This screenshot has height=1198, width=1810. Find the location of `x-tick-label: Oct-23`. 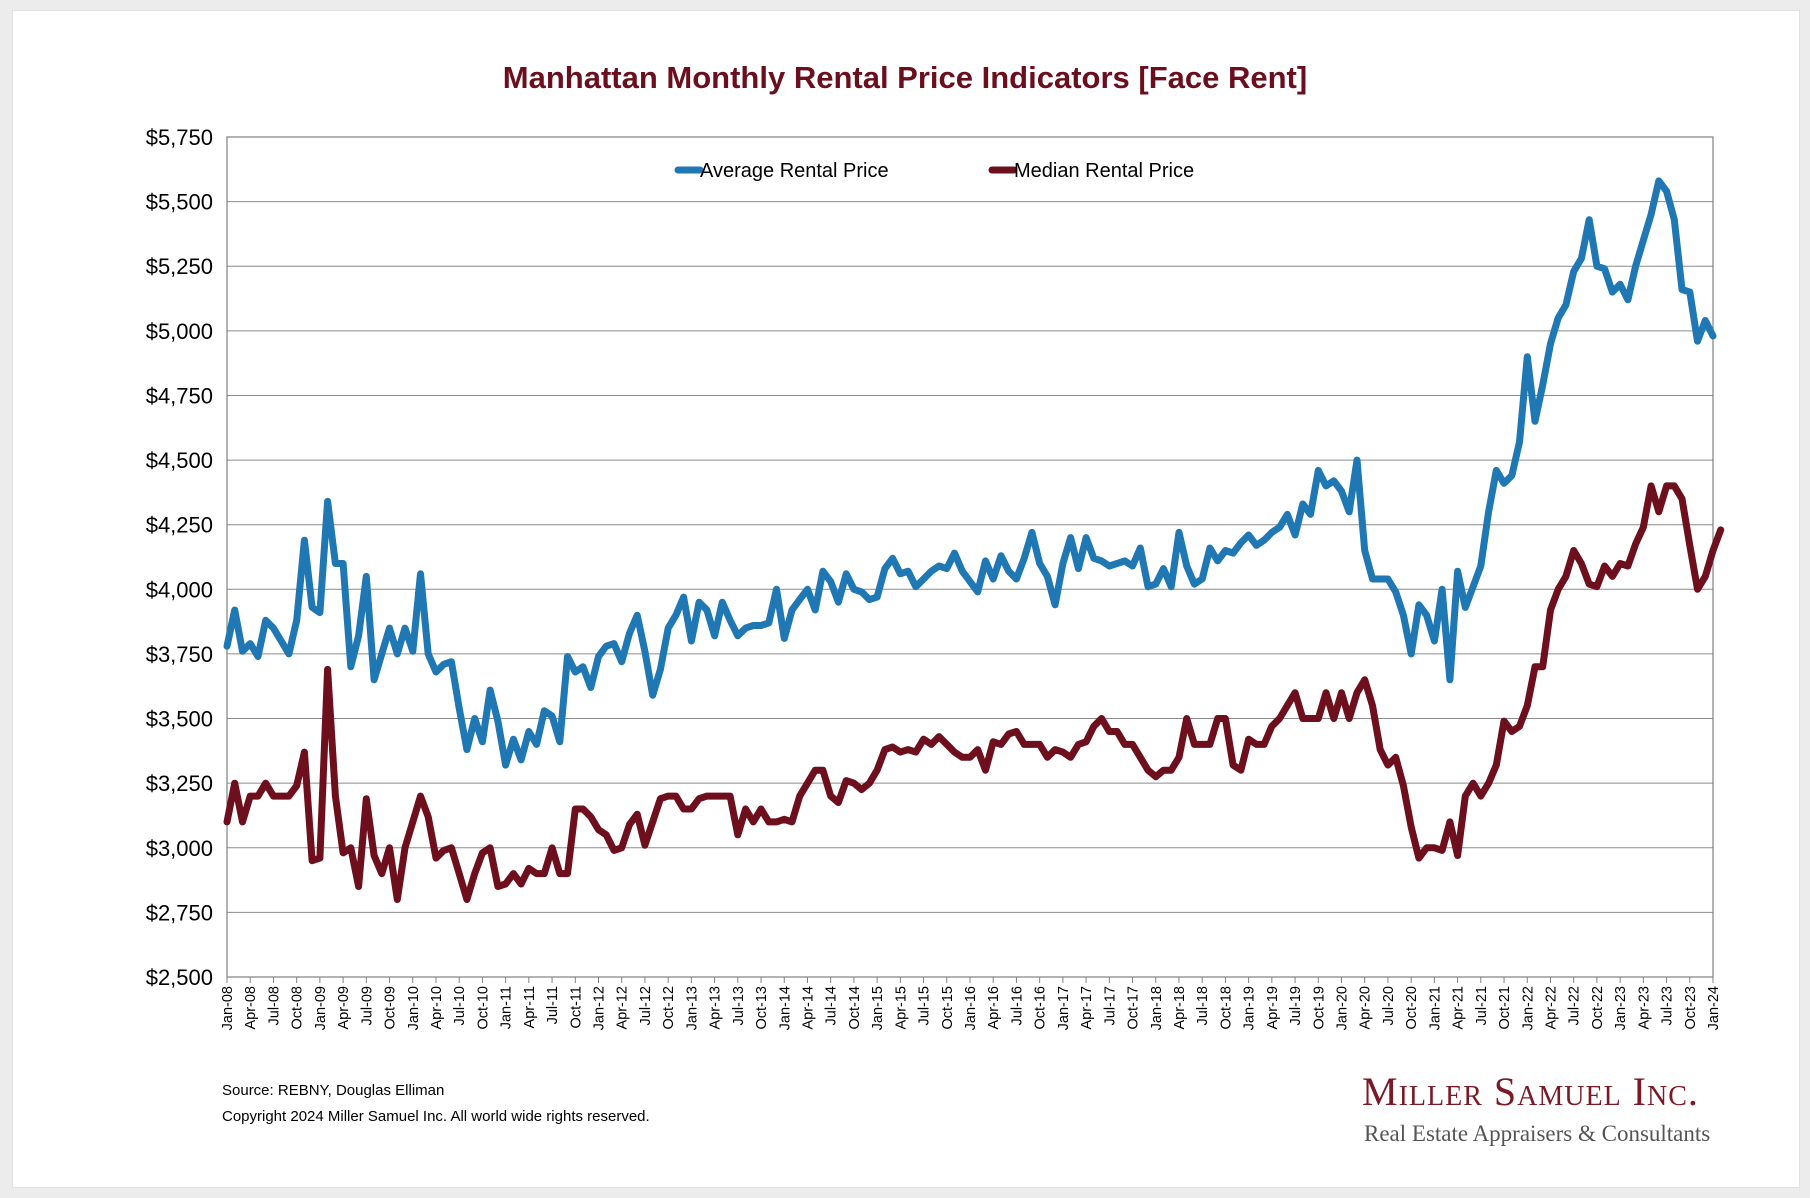

x-tick-label: Oct-23 is located at coordinates (1691, 1008).